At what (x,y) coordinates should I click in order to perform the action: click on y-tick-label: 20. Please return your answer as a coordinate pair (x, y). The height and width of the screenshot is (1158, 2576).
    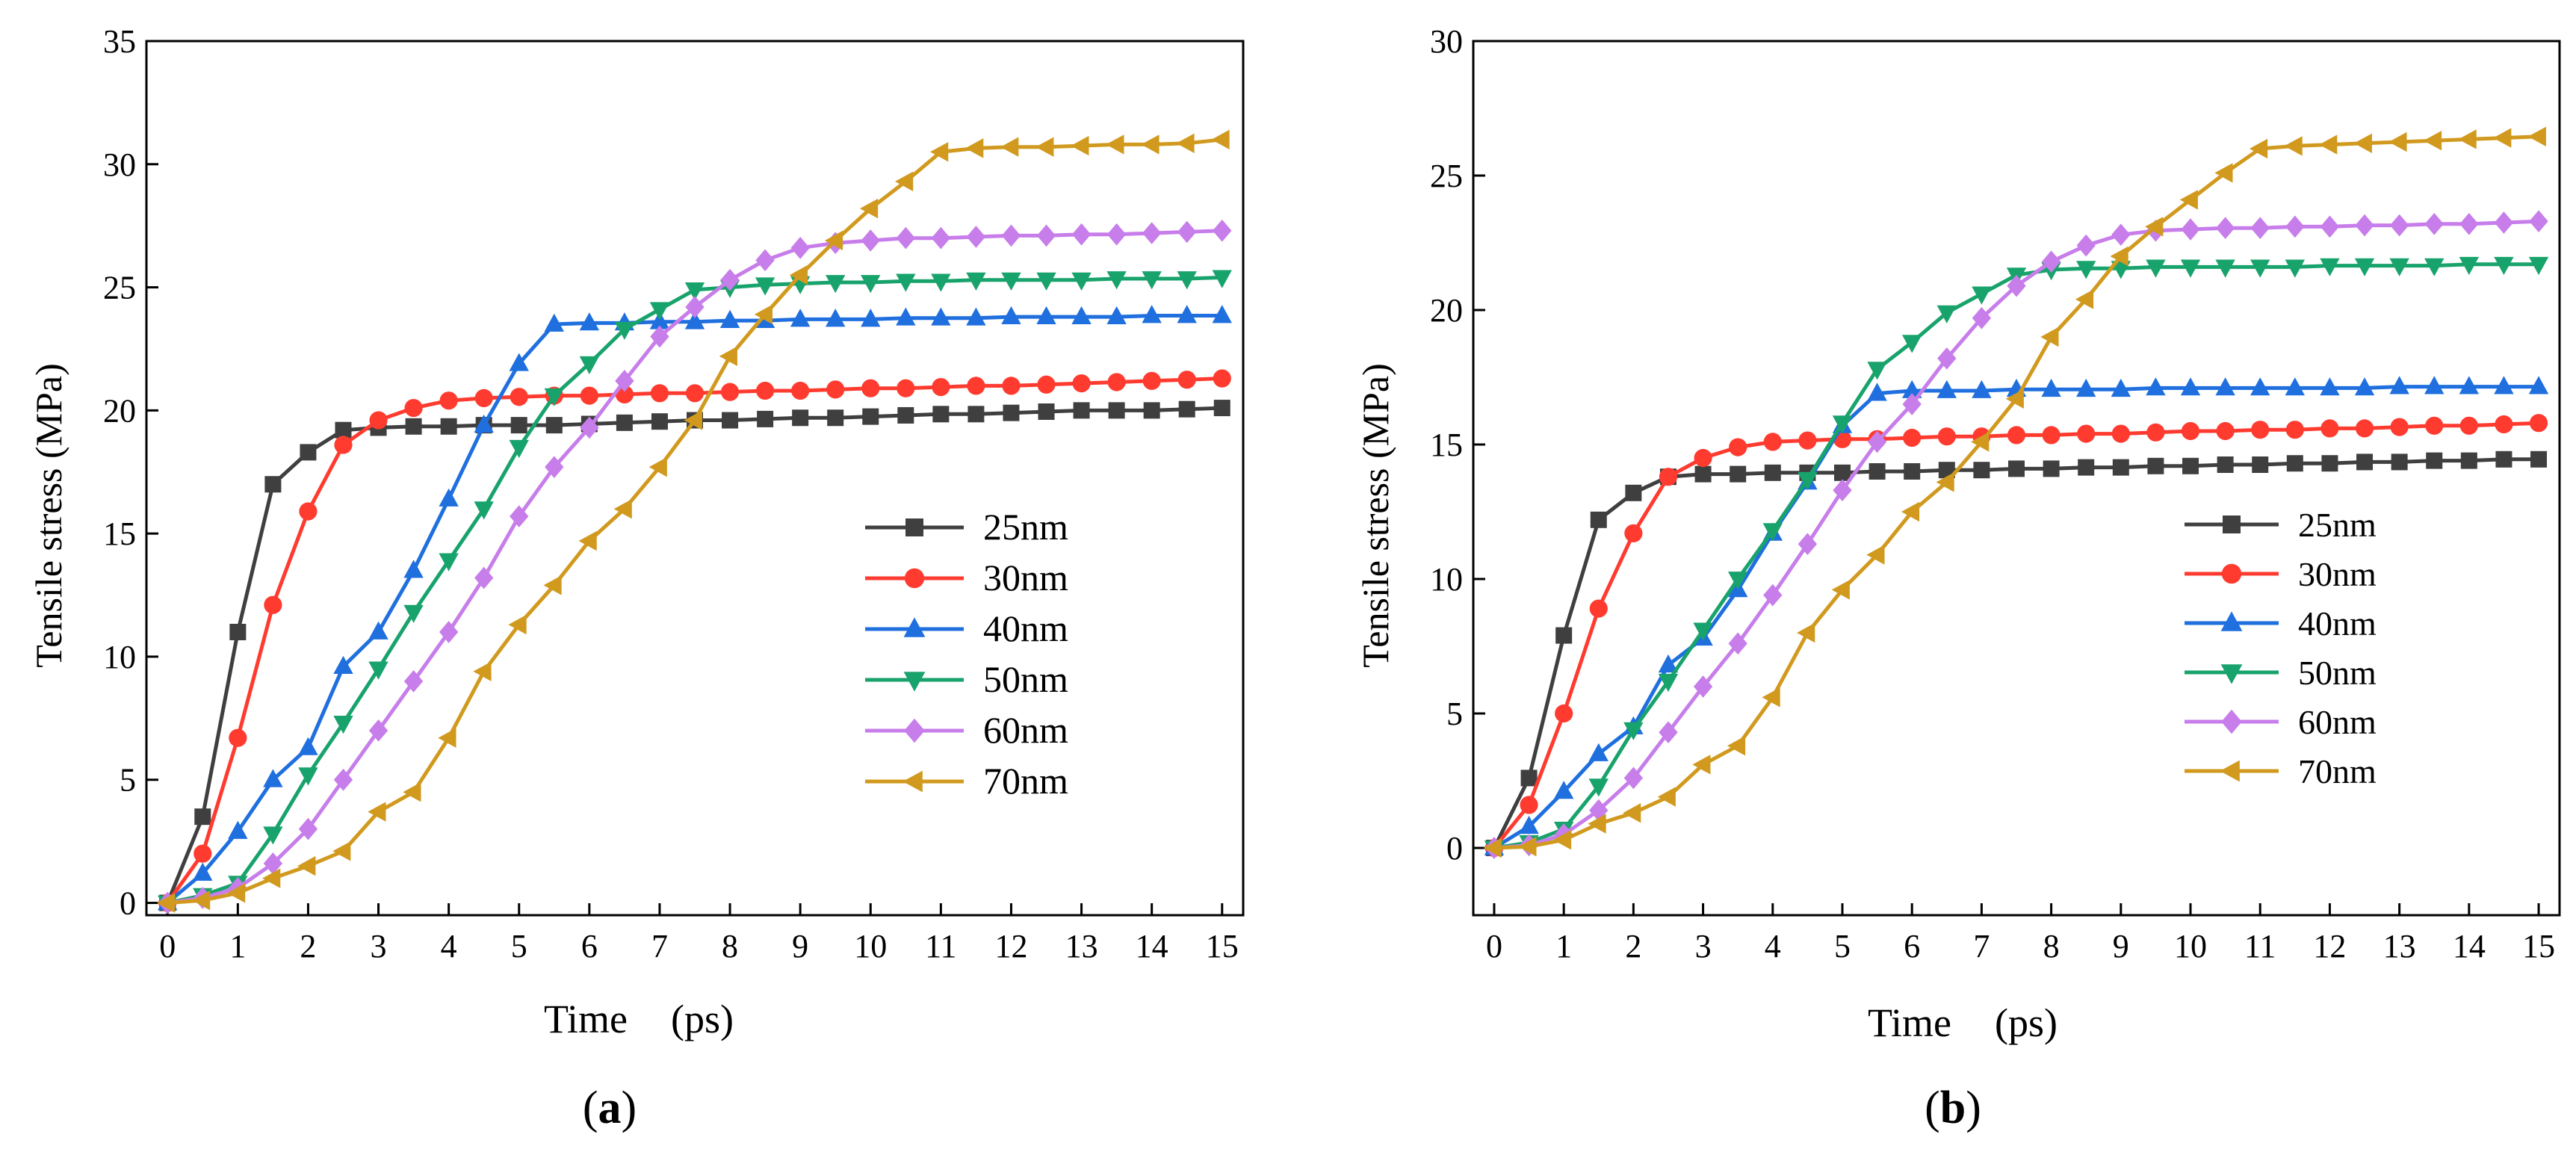
    Looking at the image, I should click on (119, 410).